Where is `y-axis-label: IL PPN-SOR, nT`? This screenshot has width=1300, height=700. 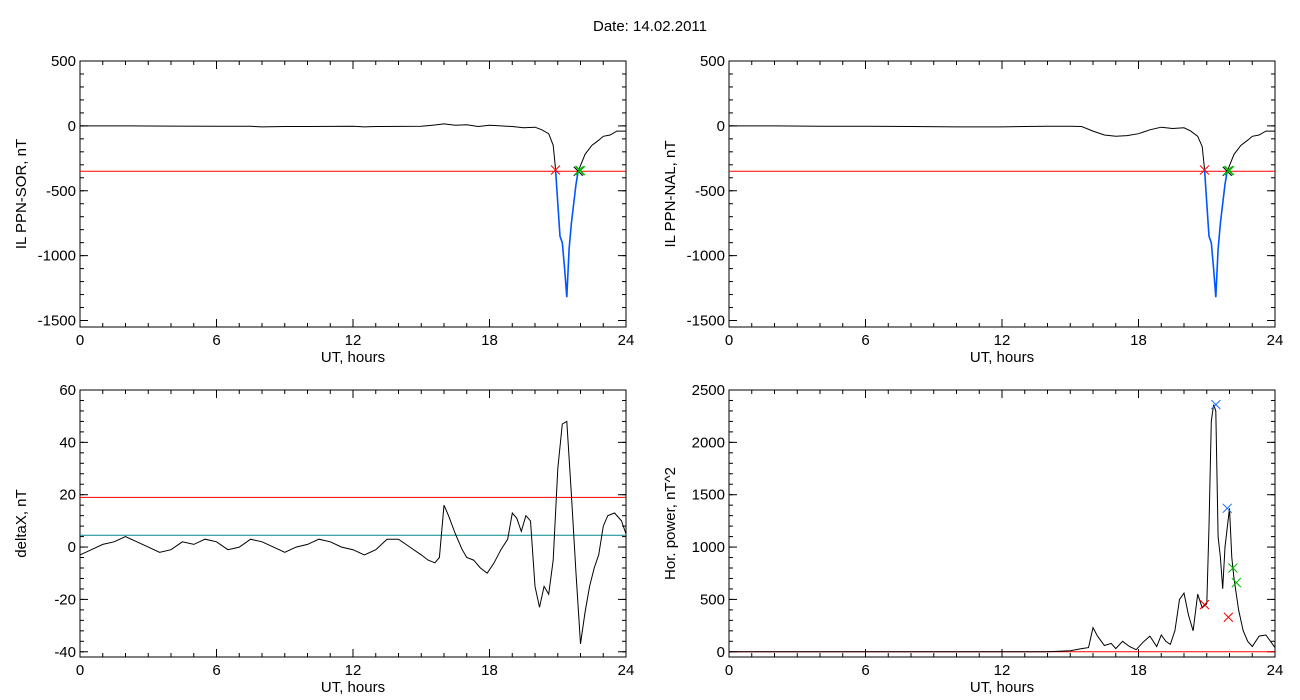 y-axis-label: IL PPN-SOR, nT is located at coordinates (21, 194).